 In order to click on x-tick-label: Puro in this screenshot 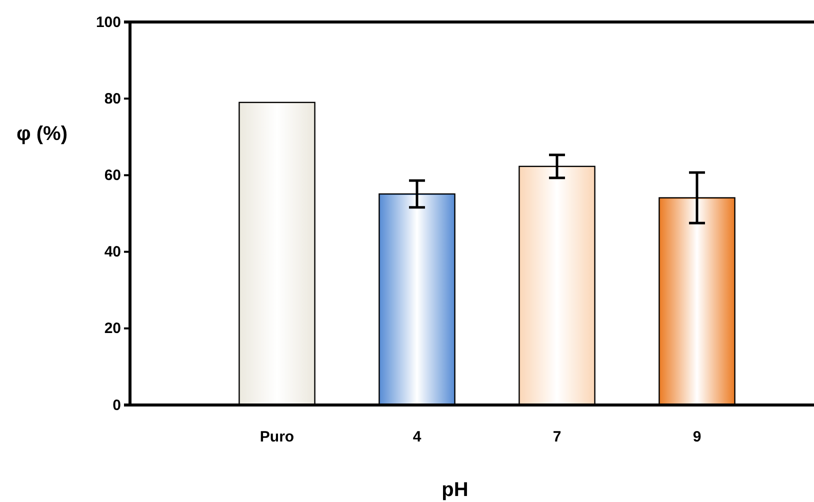, I will do `click(277, 437)`.